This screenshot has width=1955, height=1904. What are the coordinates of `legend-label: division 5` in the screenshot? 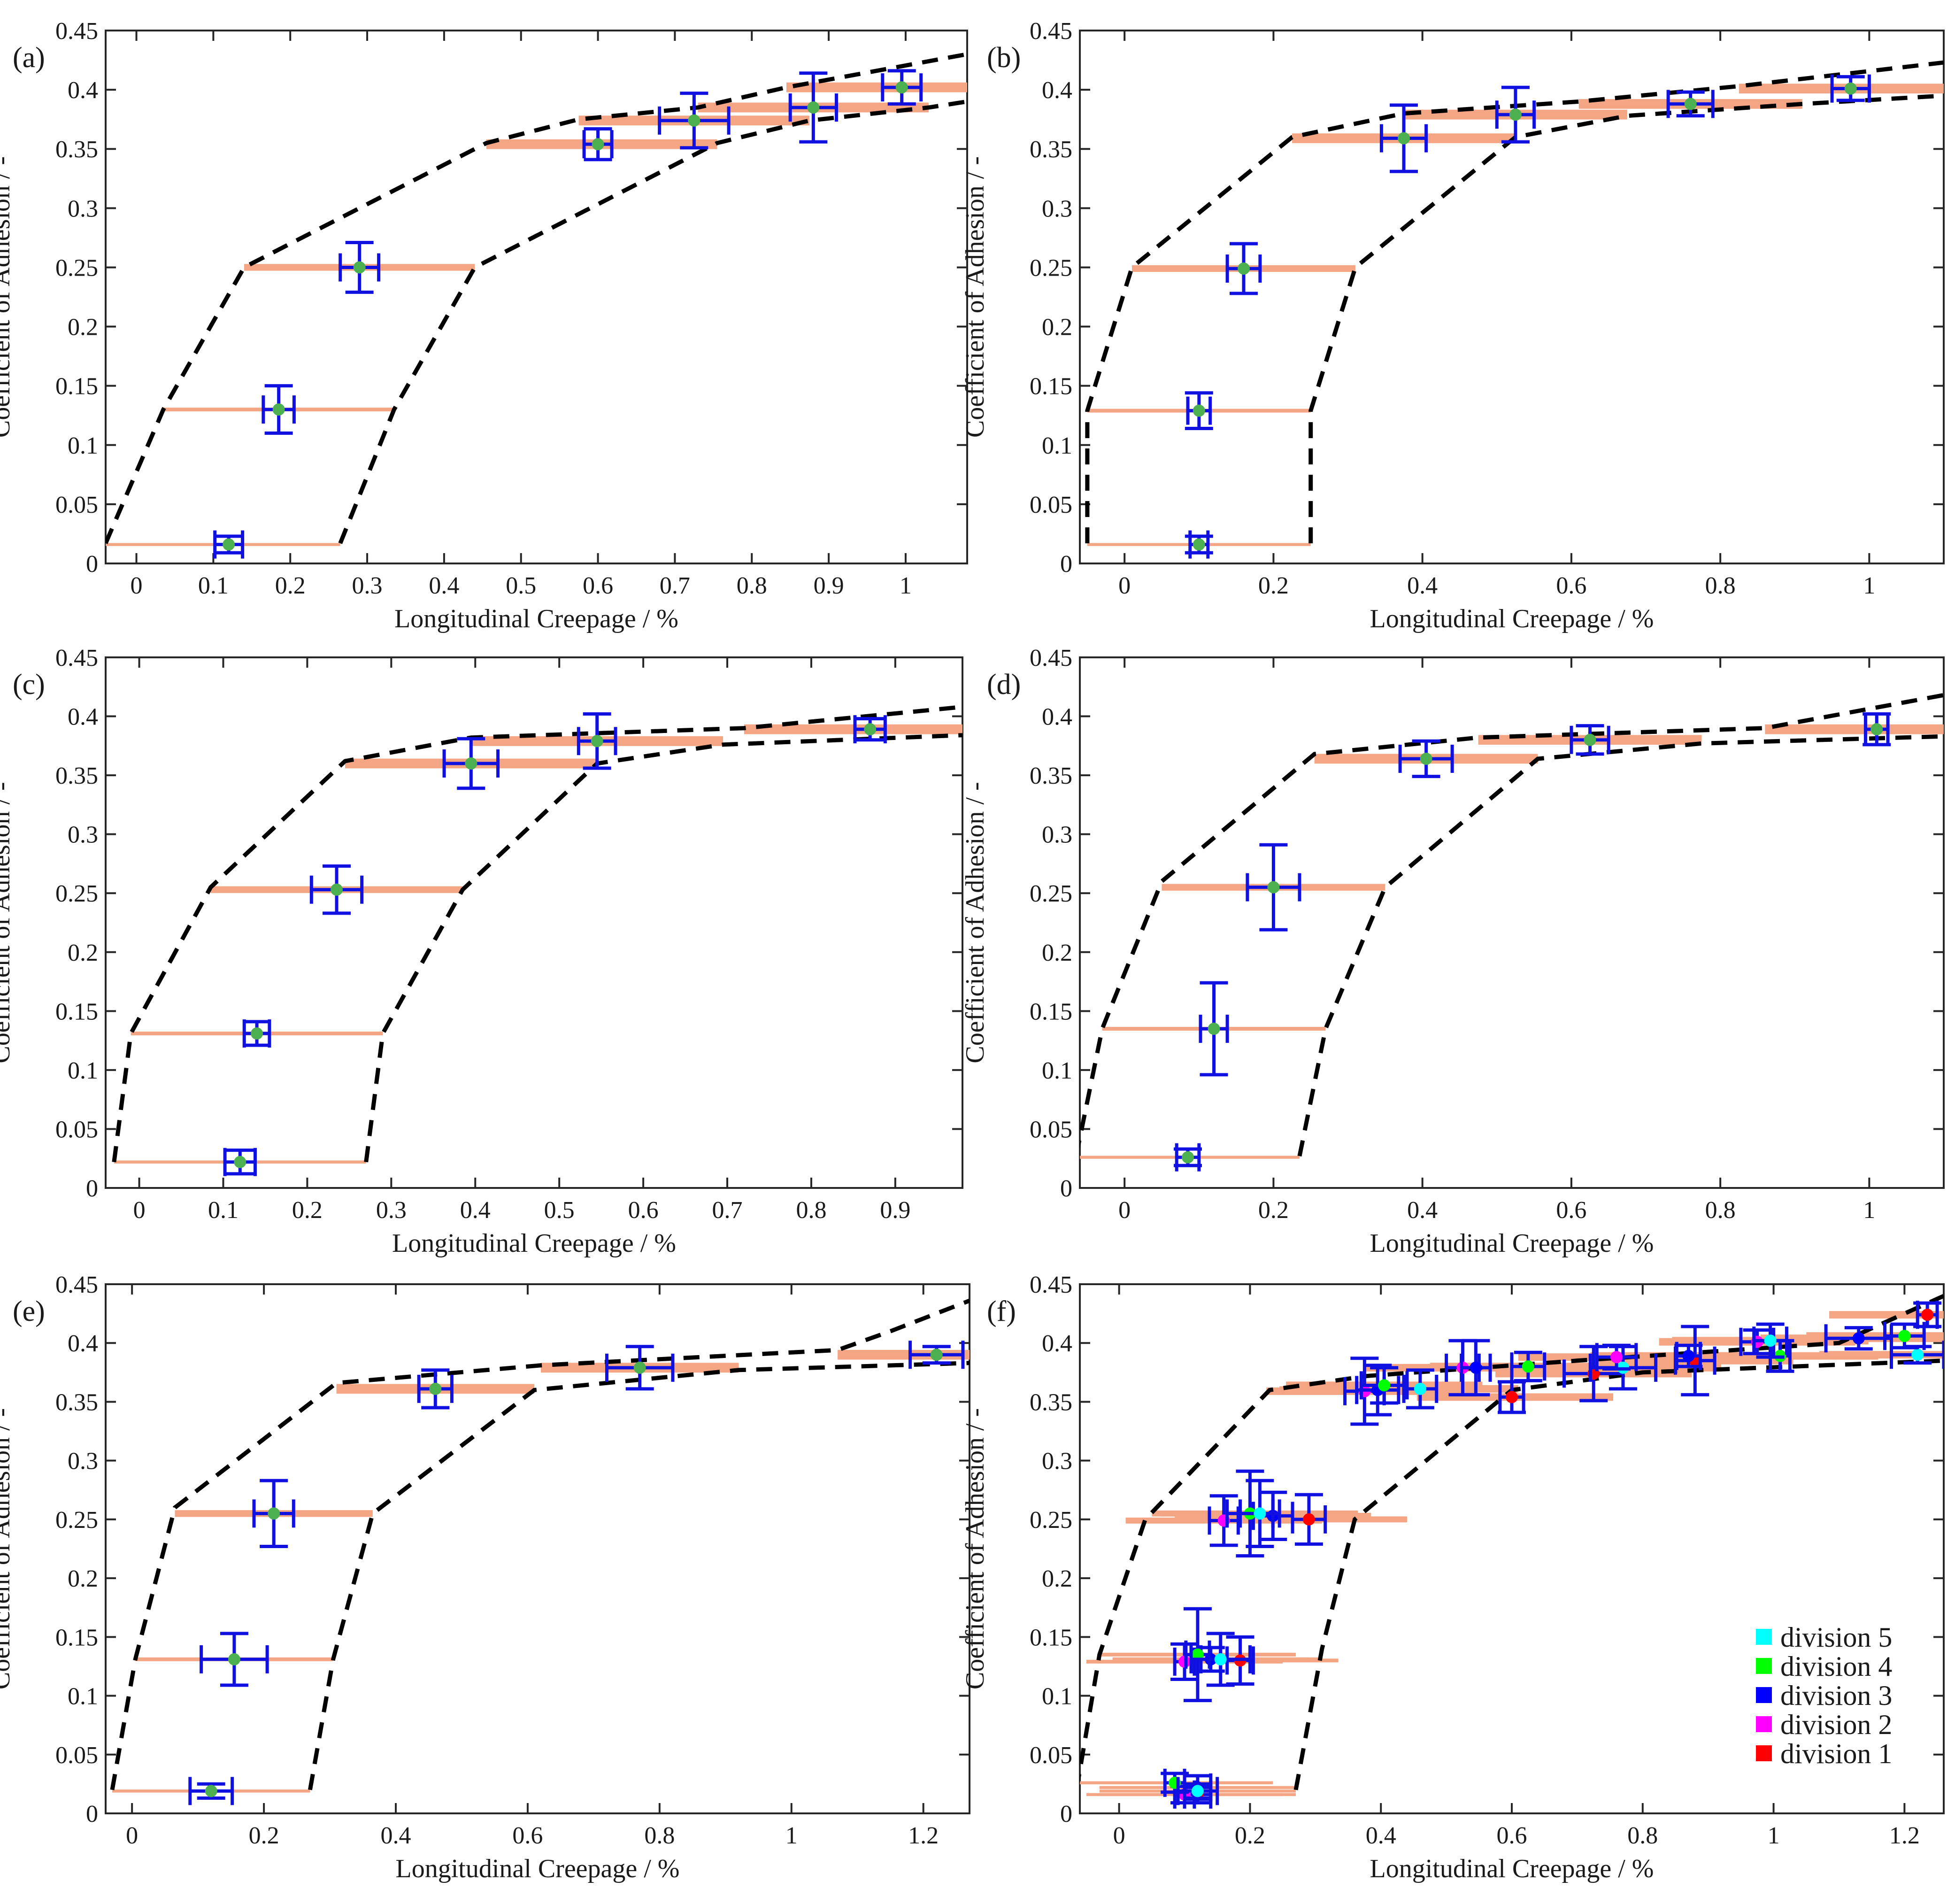 It's located at (1836, 1638).